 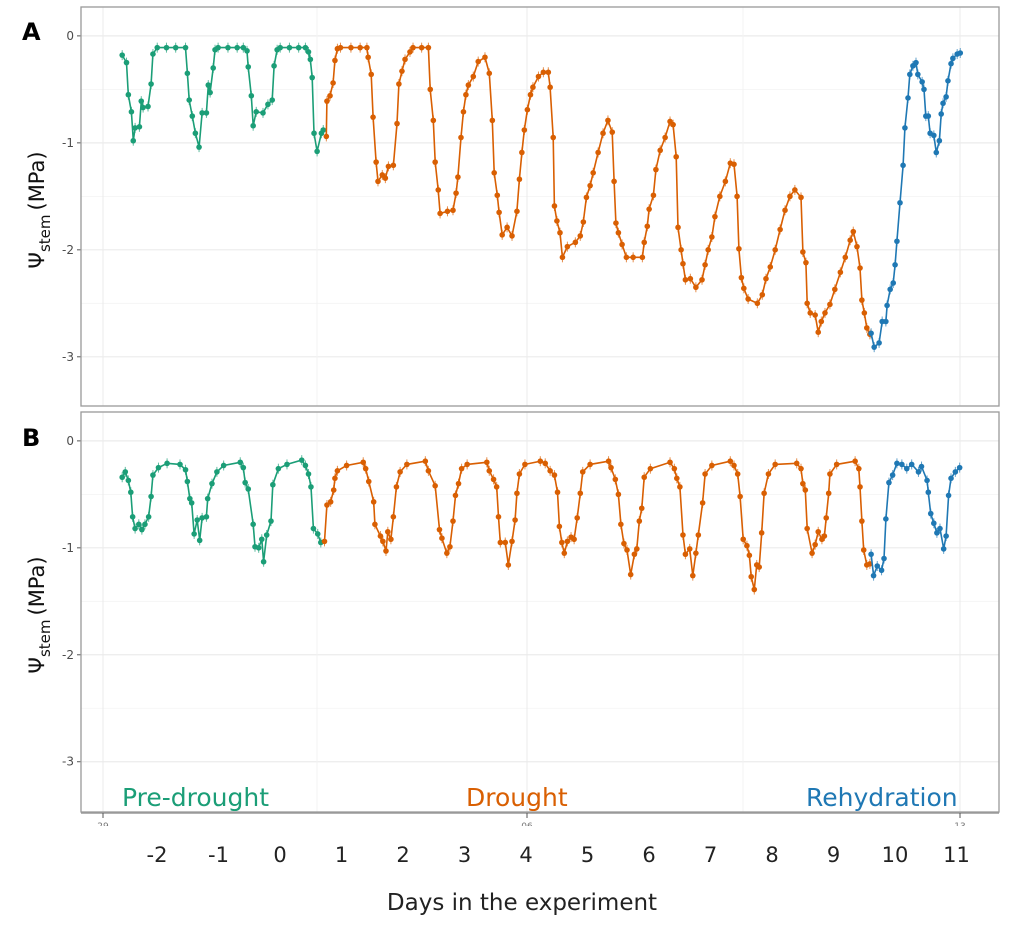 I want to click on phase-label-drought: Drought, so click(x=517, y=797).